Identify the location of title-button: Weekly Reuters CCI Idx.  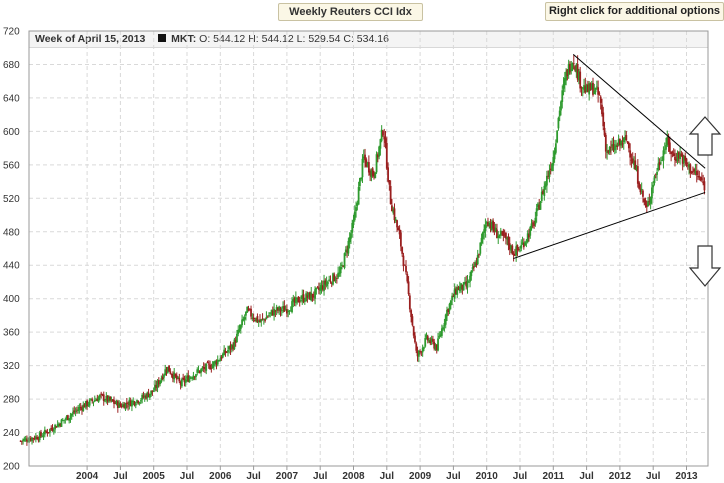
(350, 12).